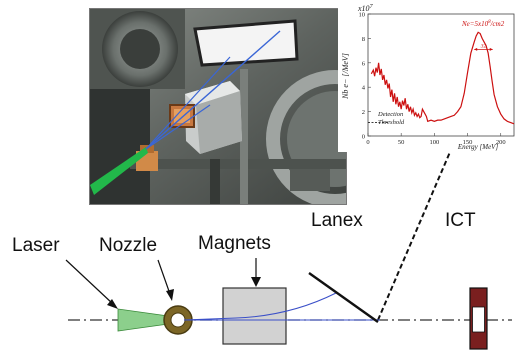 Image resolution: width=516 pixels, height=351 pixels. What do you see at coordinates (468, 142) in the screenshot?
I see `x-tick-label: 150` at bounding box center [468, 142].